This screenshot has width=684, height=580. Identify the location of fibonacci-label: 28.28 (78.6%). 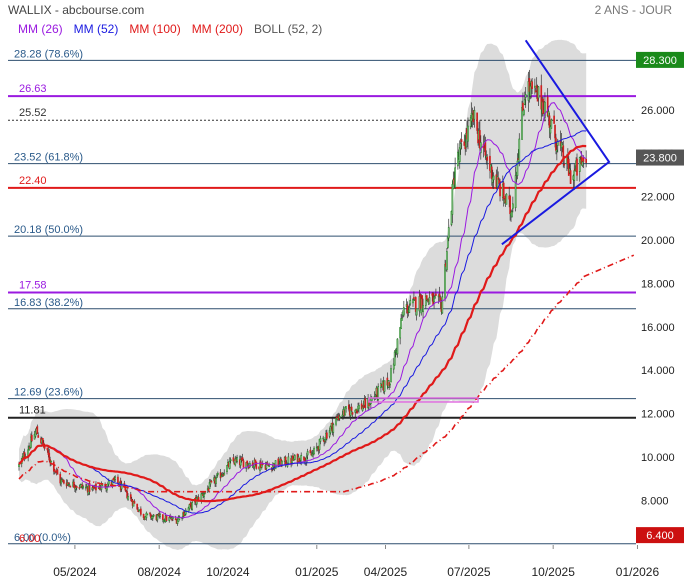
(48, 54).